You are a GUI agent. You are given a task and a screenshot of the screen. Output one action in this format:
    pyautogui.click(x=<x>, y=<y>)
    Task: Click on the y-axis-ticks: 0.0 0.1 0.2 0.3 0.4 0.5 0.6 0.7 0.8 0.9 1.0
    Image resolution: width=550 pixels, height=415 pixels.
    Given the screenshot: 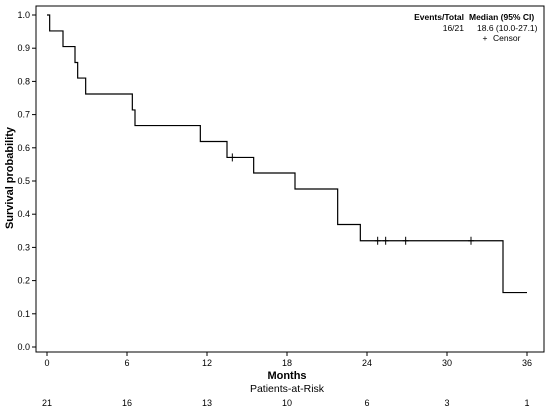 What is the action you would take?
    pyautogui.click(x=26, y=181)
    